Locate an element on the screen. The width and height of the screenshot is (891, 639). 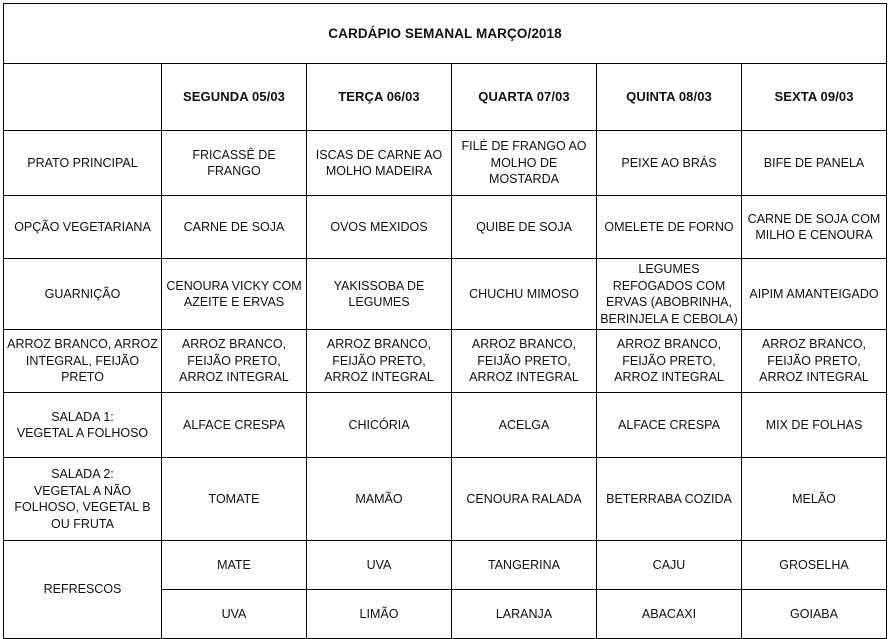
cell-prato-principal-quinta: PEIXE AO BRÁS is located at coordinates (669, 163).